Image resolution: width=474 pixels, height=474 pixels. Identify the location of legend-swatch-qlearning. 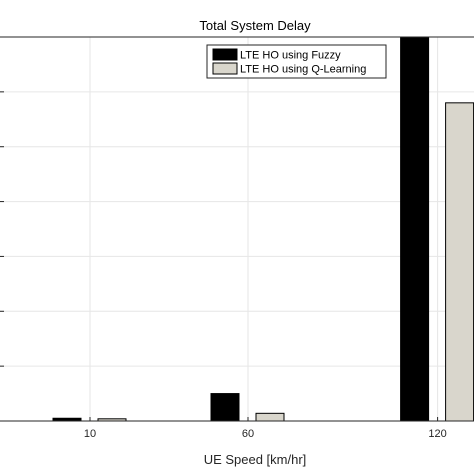
(225, 68).